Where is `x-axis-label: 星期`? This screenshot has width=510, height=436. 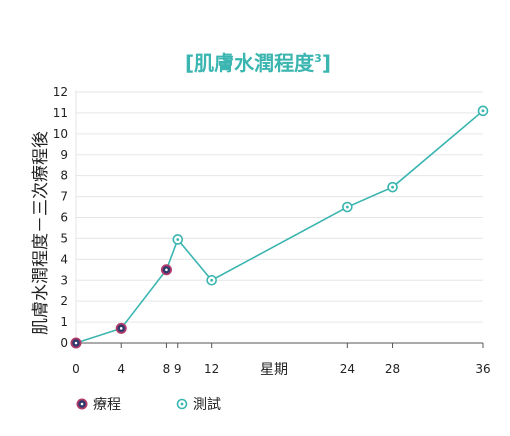
x-axis-label: 星期 is located at coordinates (274, 370).